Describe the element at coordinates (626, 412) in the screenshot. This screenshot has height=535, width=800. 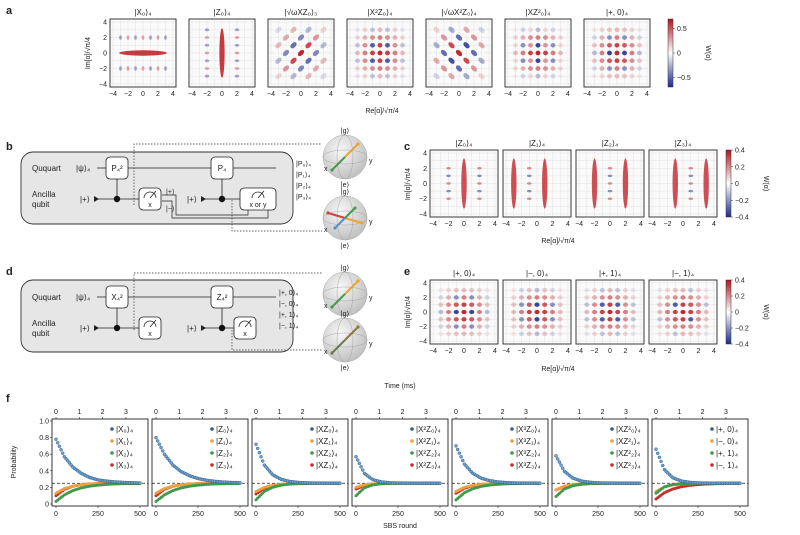
I see `top-tick-label: 3` at that location.